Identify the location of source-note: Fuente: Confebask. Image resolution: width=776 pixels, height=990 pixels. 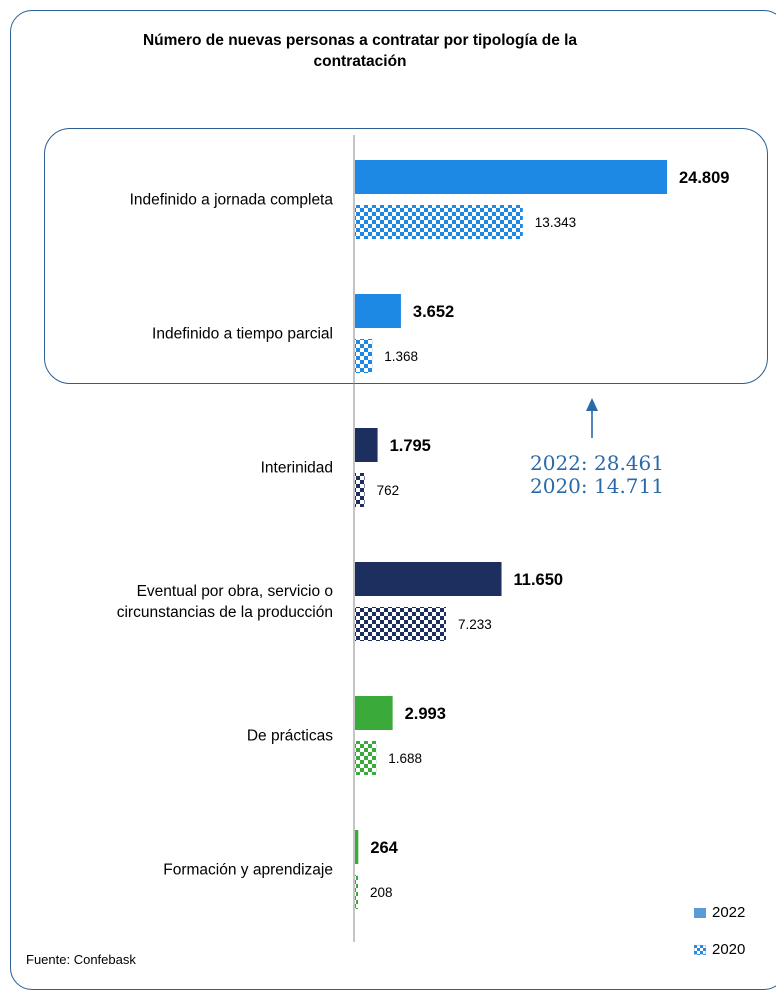
(81, 959).